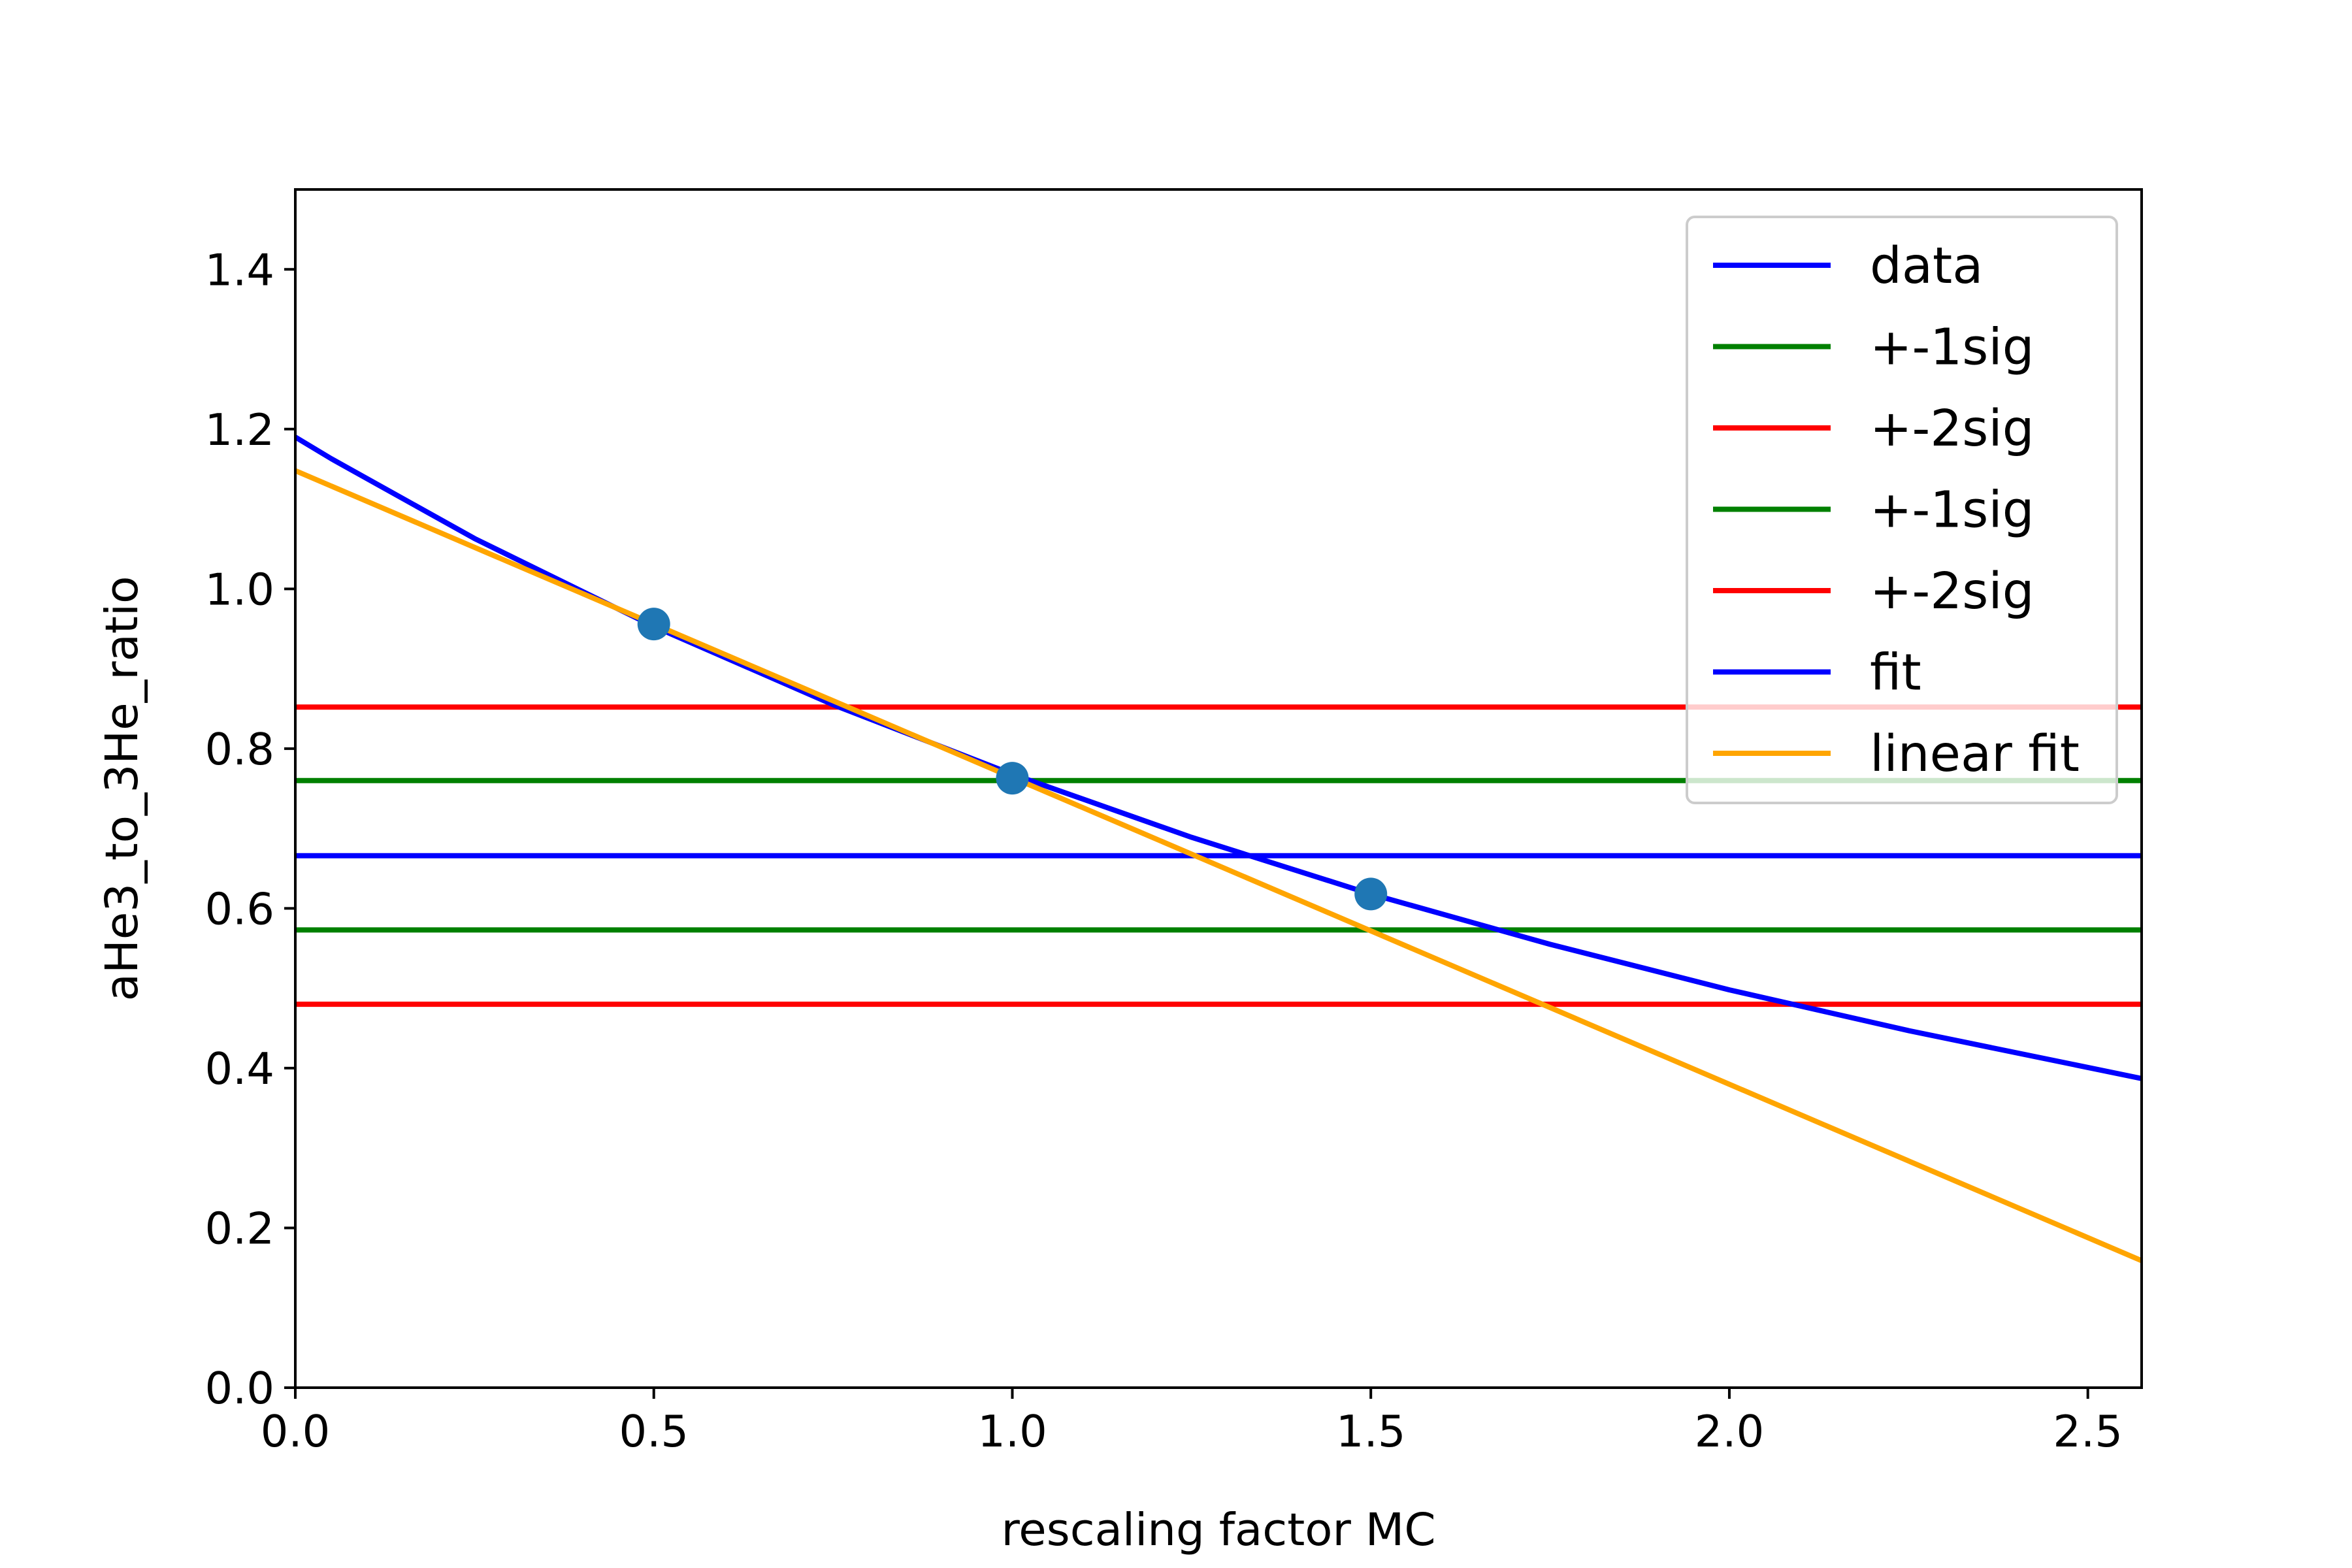 The height and width of the screenshot is (1568, 2352). I want to click on legend-frame, so click(1902, 510).